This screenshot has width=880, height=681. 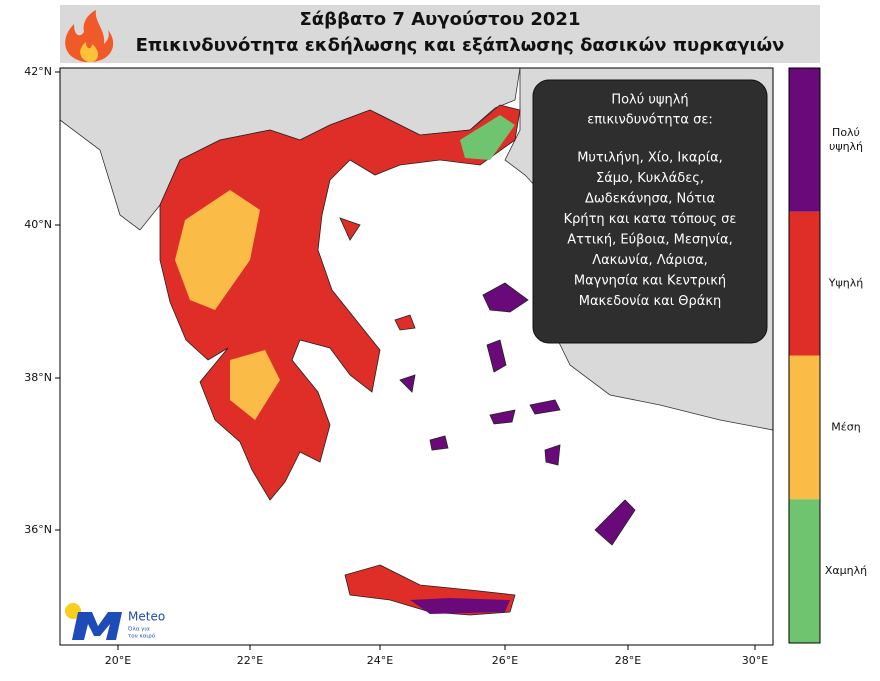 I want to click on legend-label: Χαμηλή, so click(x=846, y=570).